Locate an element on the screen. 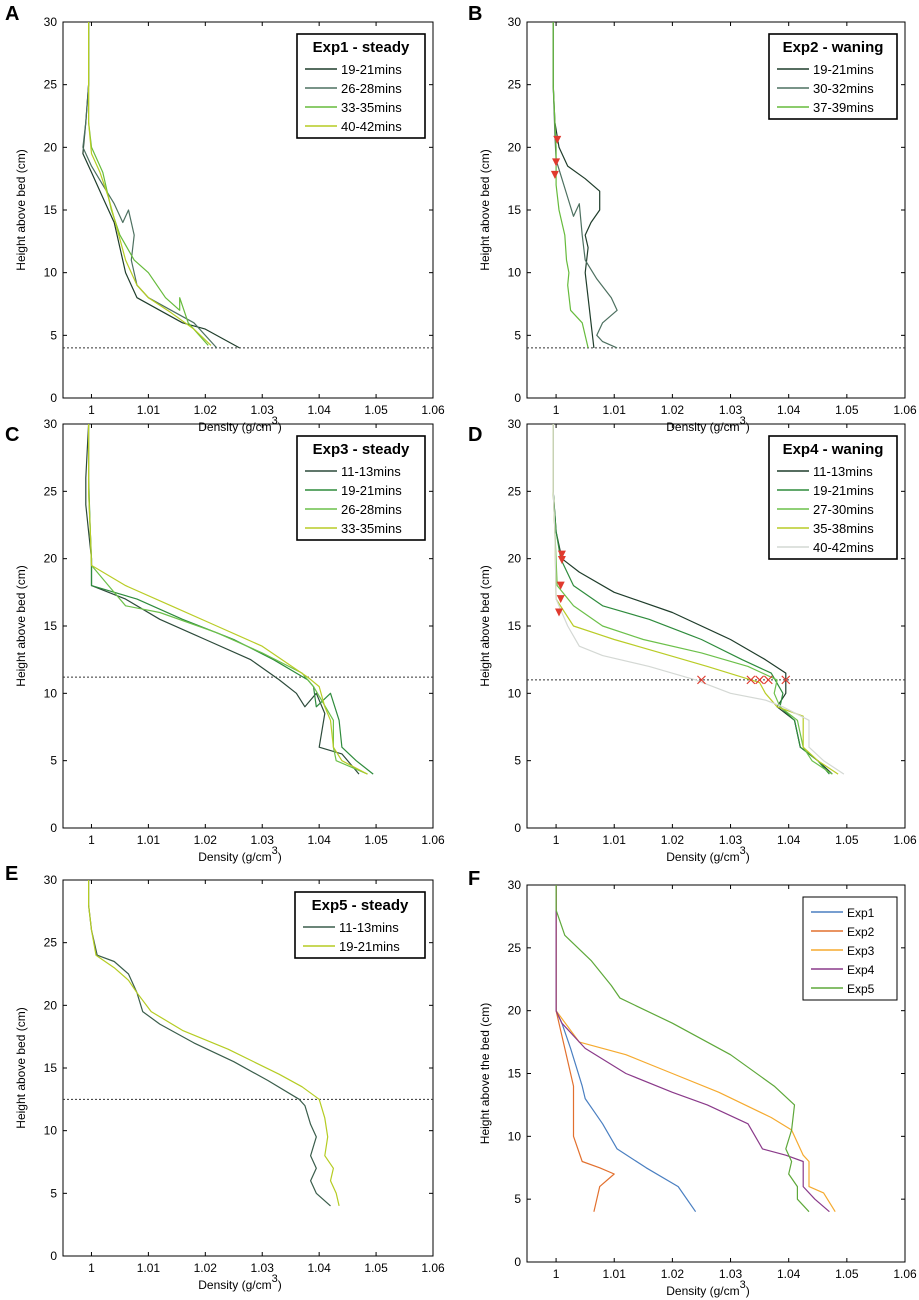 The width and height of the screenshot is (919, 1300). legend-label: 26-28mins is located at coordinates (371, 88).